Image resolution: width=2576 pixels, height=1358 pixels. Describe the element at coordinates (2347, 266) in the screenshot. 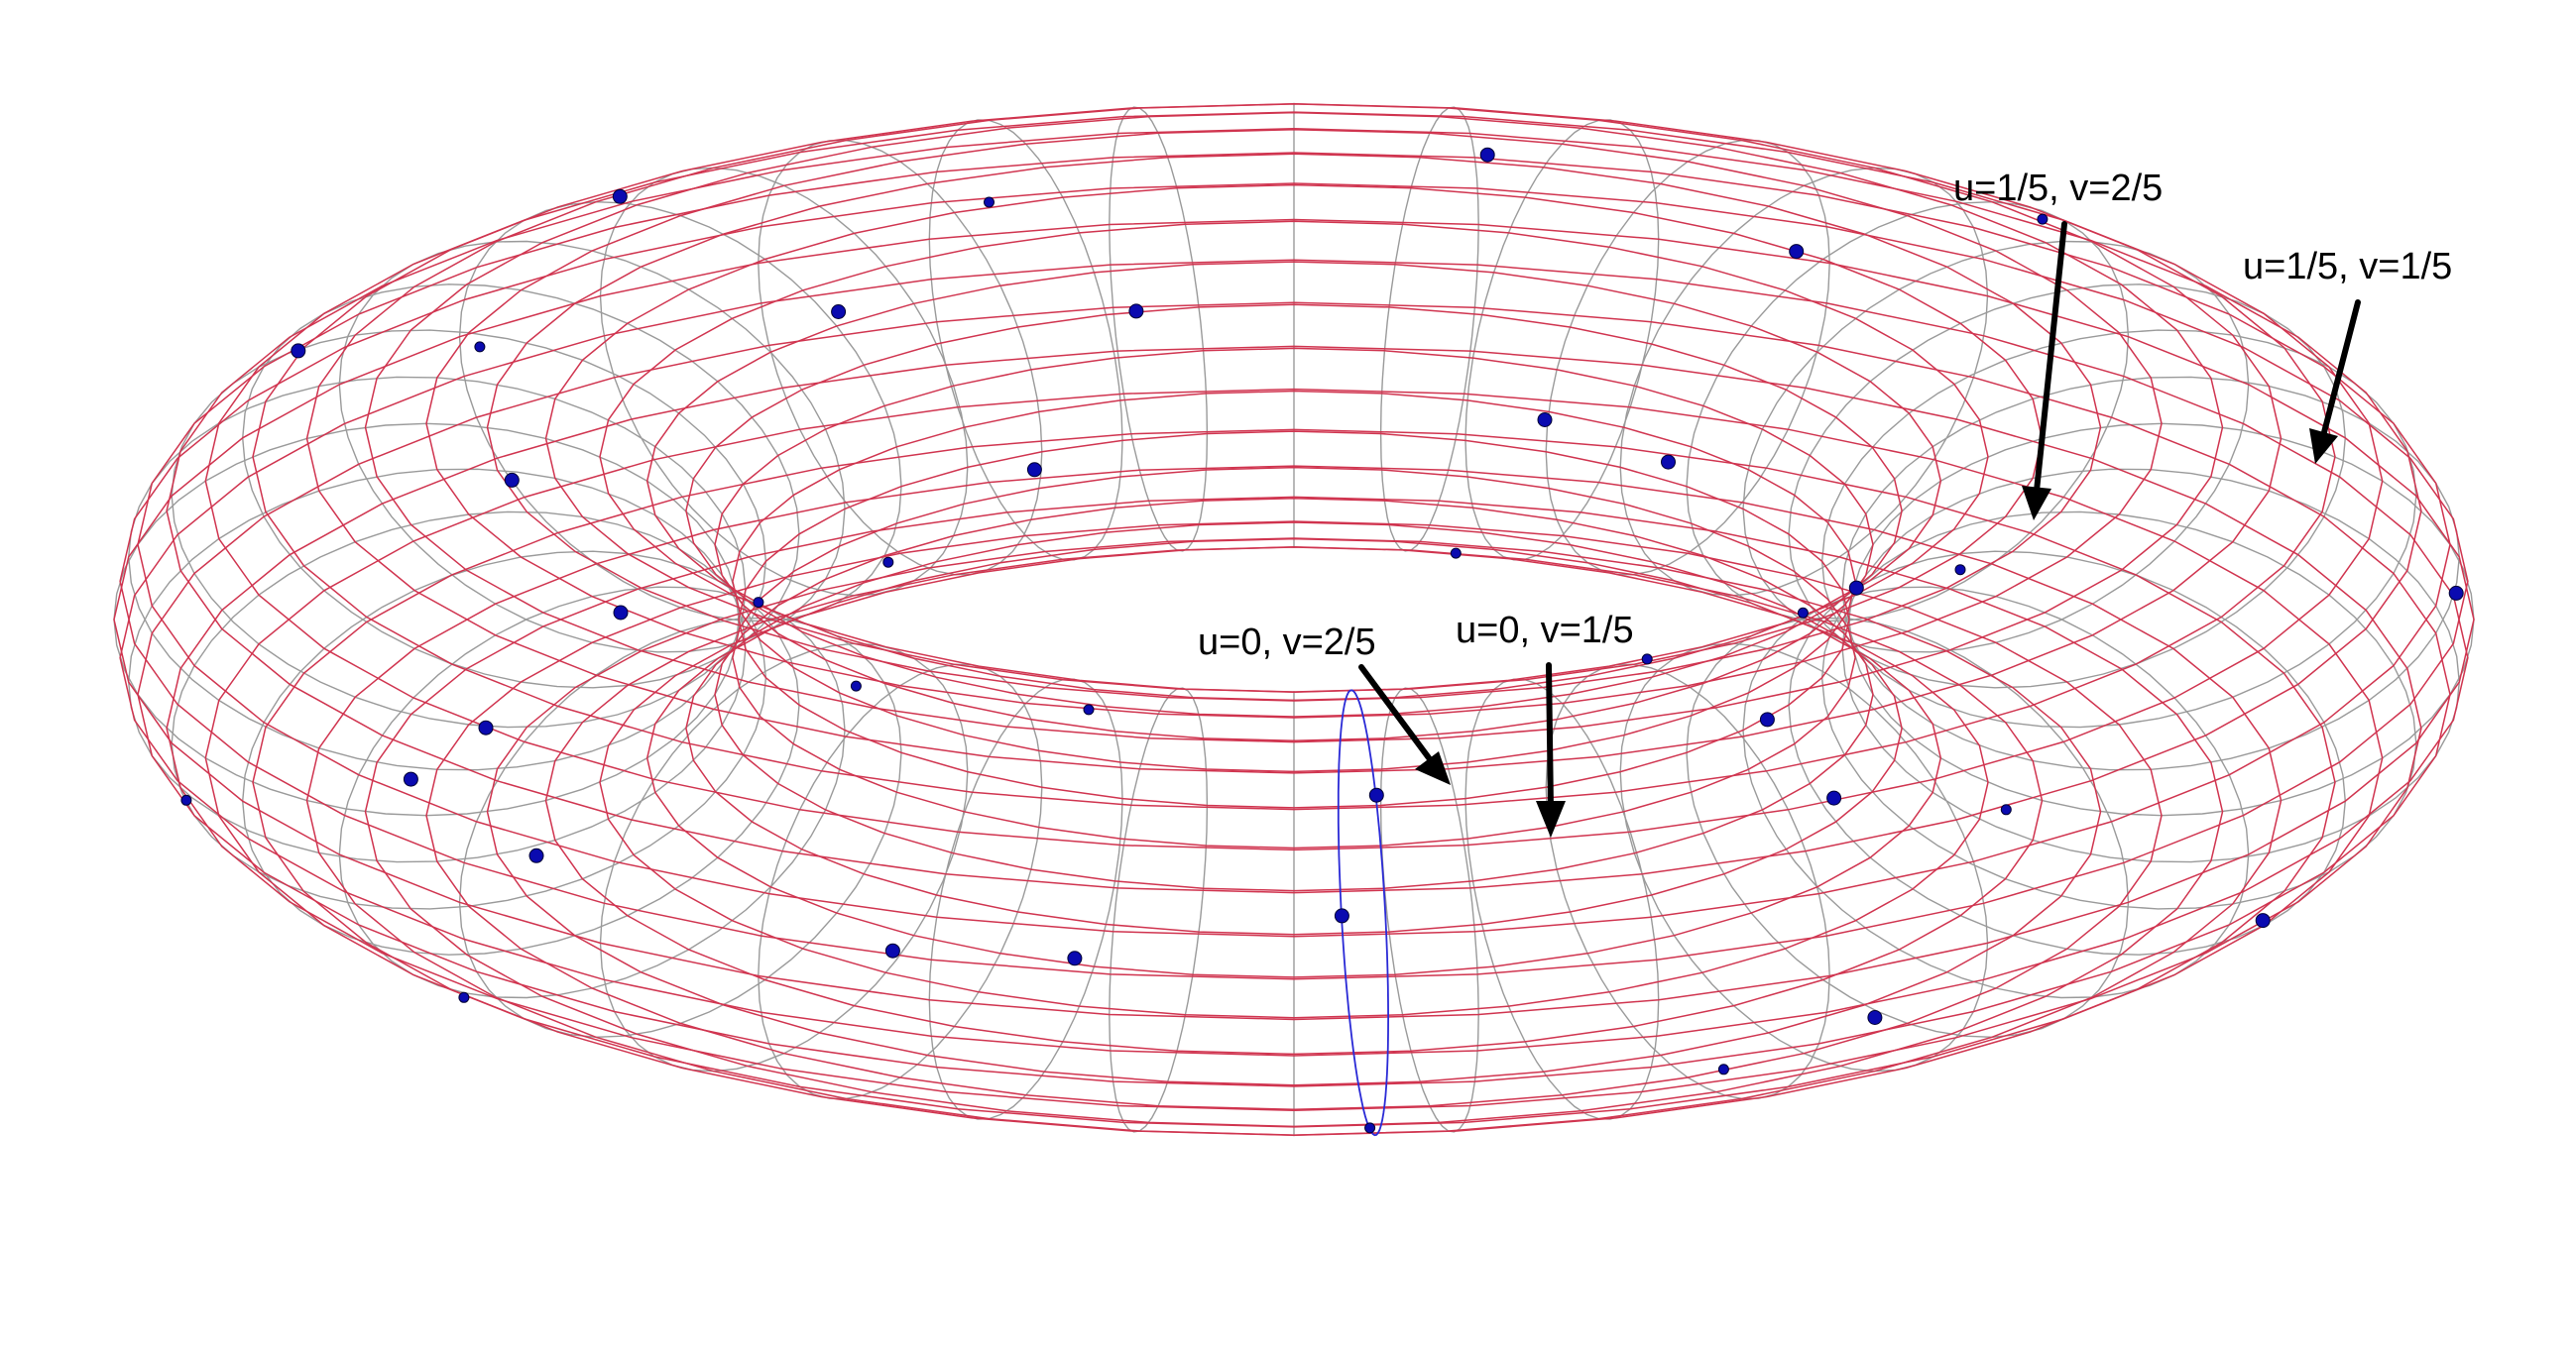

I see `annotation-label: u=1/5, v=1/5` at that location.